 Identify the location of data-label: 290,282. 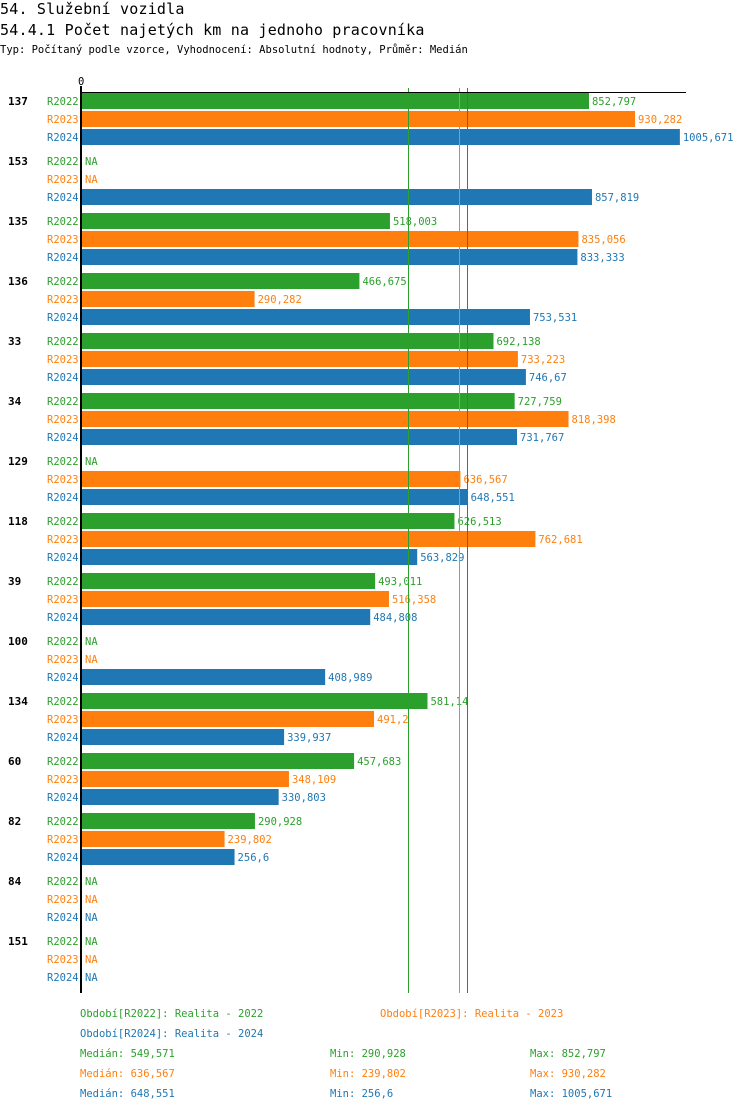
(280, 300).